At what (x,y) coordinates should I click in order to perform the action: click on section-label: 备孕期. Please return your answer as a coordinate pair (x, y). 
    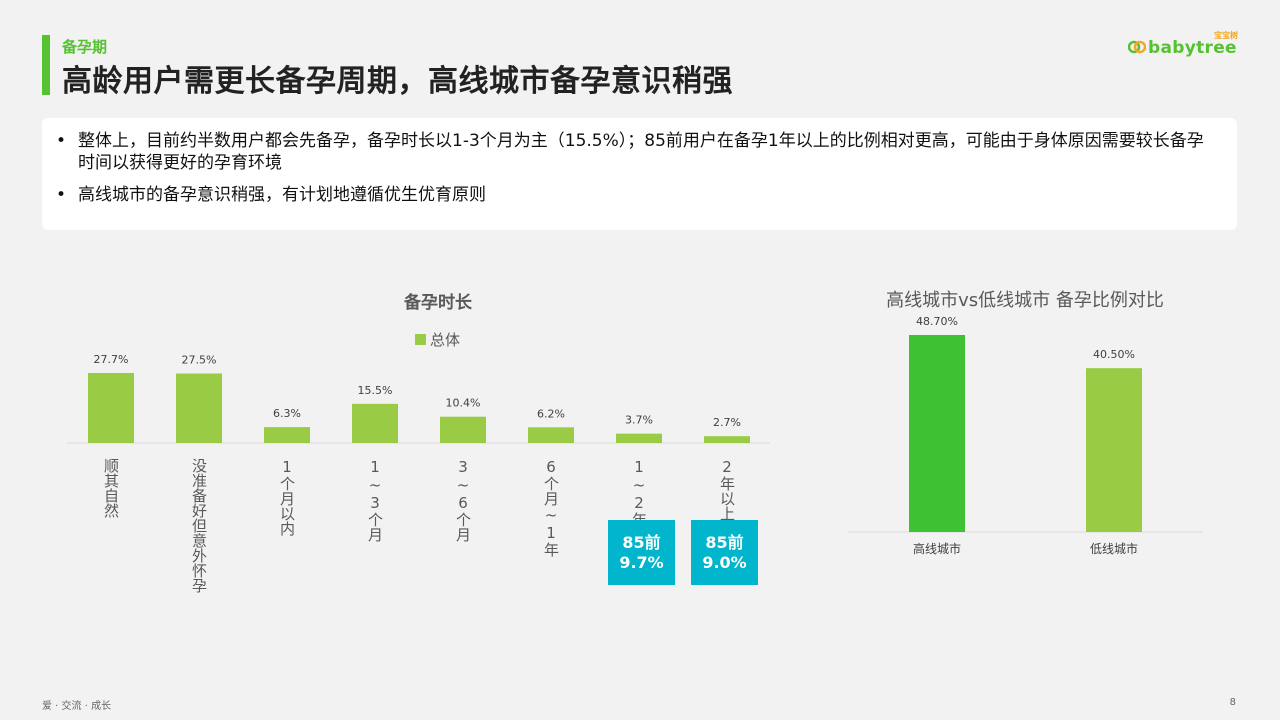
    Looking at the image, I should click on (85, 47).